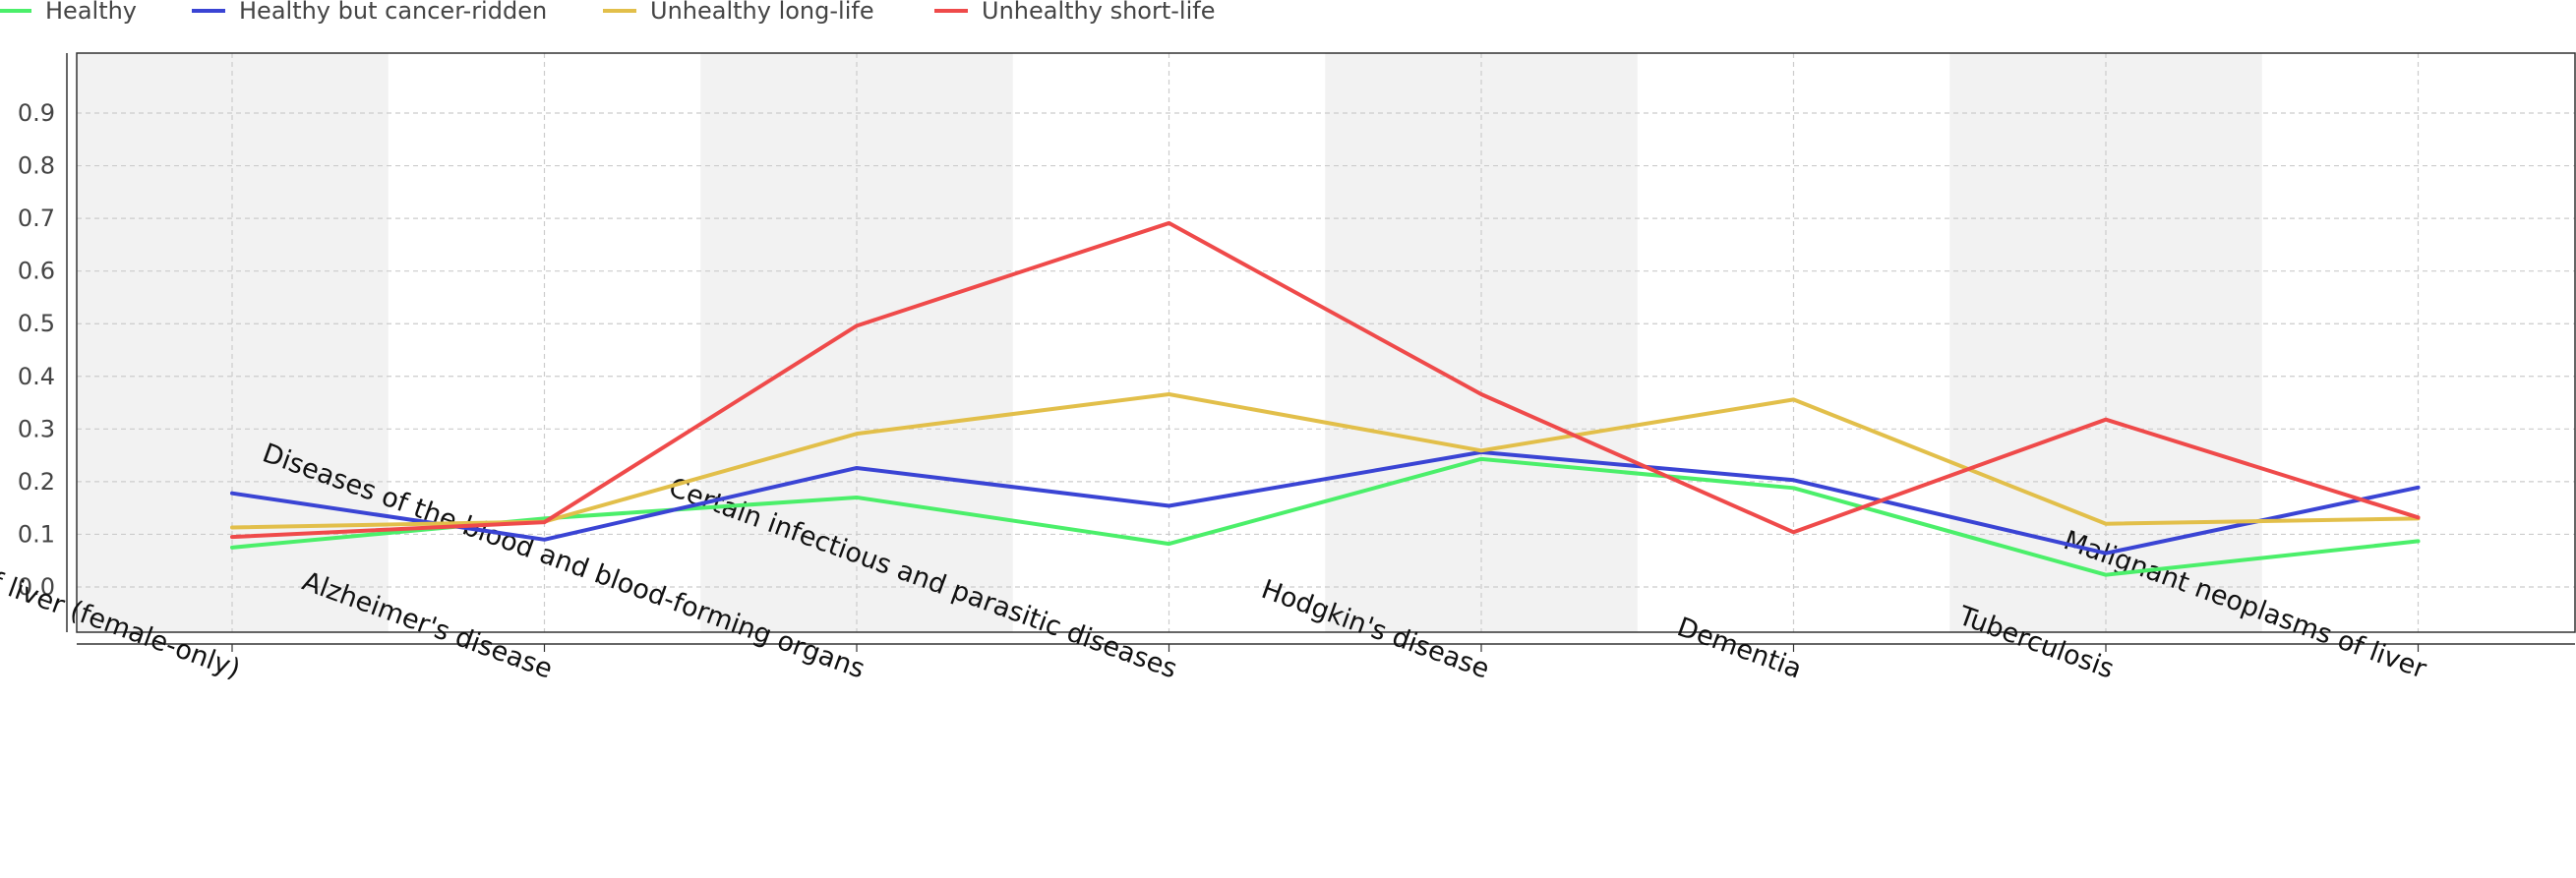 The image size is (2576, 878). What do you see at coordinates (1098, 12) in the screenshot?
I see `legend-label: Unhealthy short-life` at bounding box center [1098, 12].